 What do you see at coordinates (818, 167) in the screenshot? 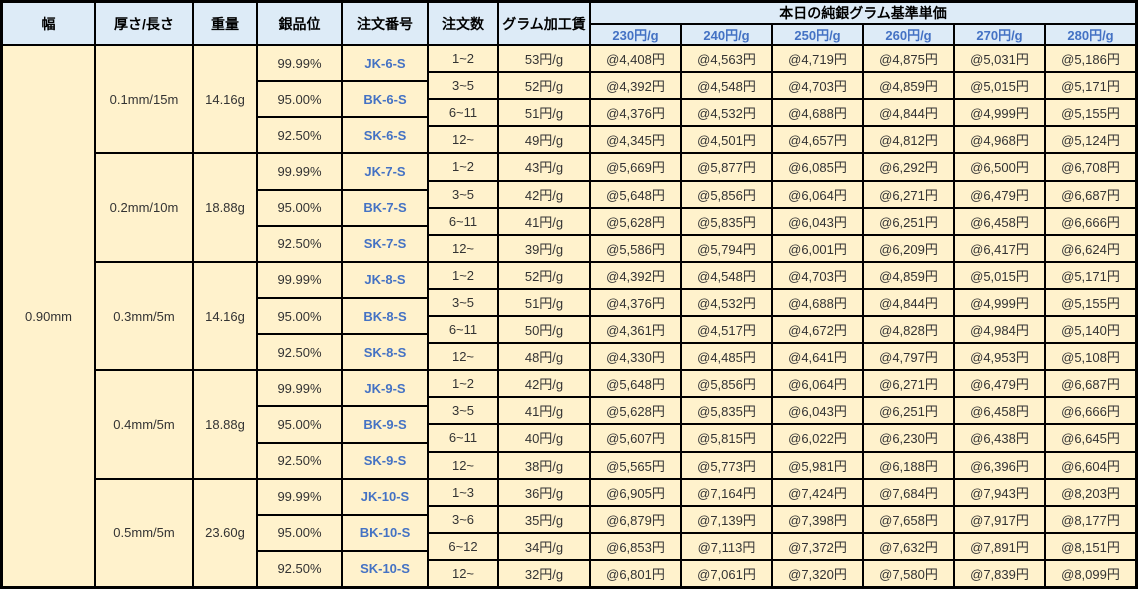
I see `unit-price-cell: @6,085円` at bounding box center [818, 167].